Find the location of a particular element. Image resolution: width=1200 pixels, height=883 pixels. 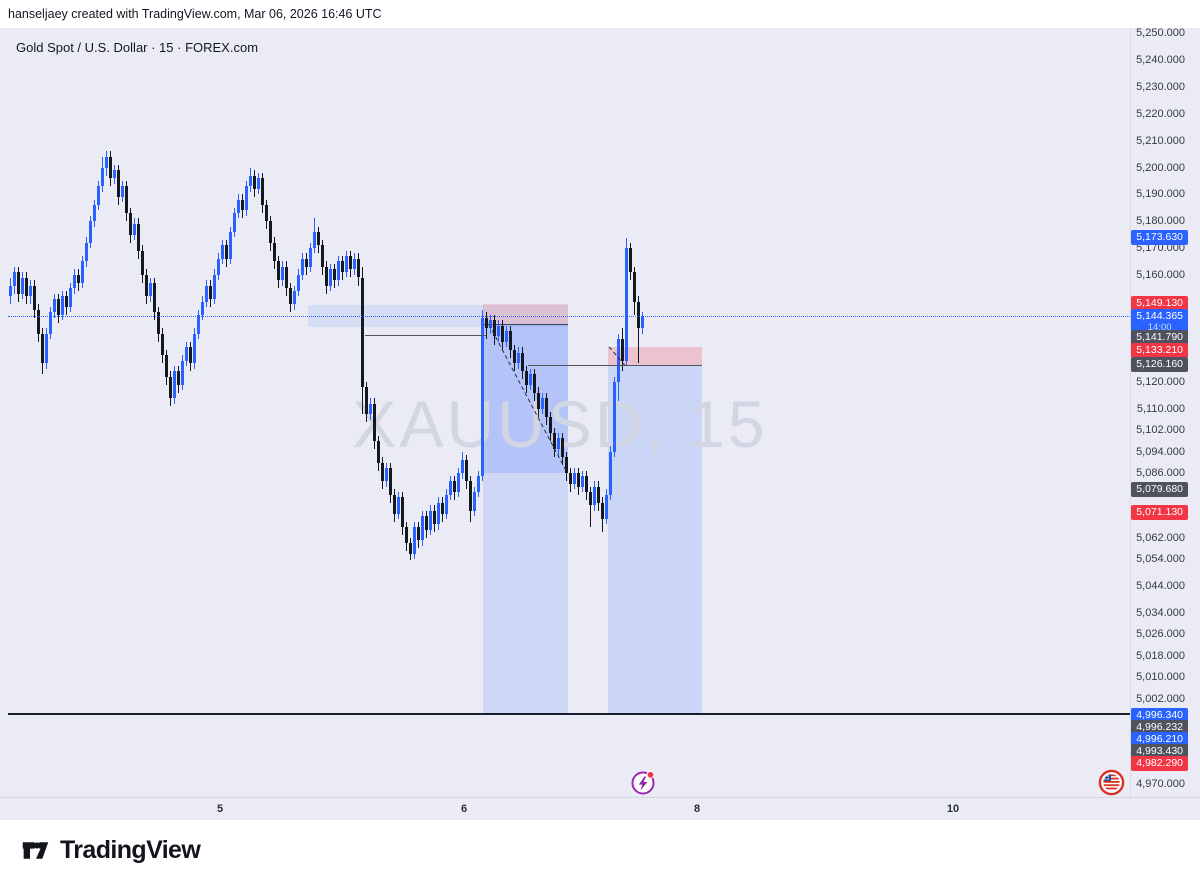

supply-band is located at coordinates (438, 316).